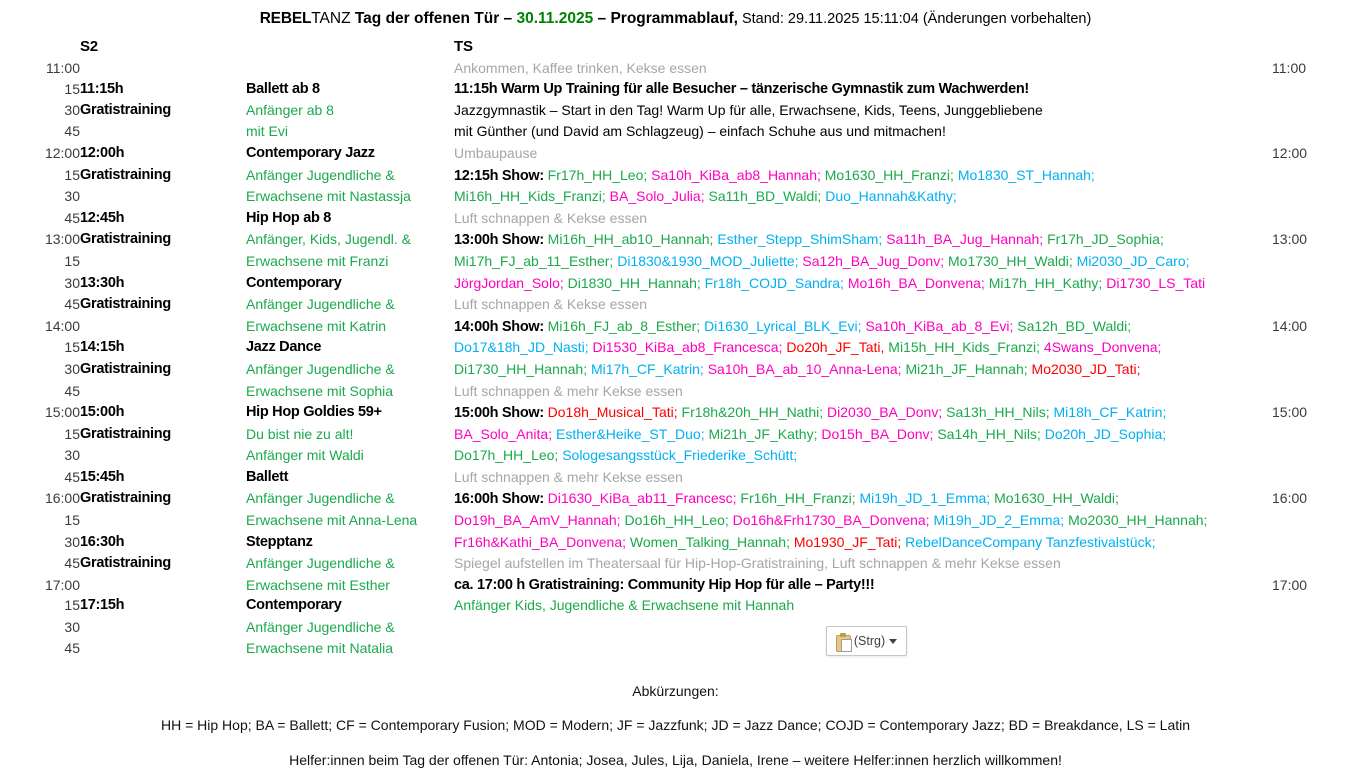 Image resolution: width=1351 pixels, height=782 pixels. What do you see at coordinates (863, 392) in the screenshot?
I see `ts-cell: Luft schnappen & mehr Kekse essen` at bounding box center [863, 392].